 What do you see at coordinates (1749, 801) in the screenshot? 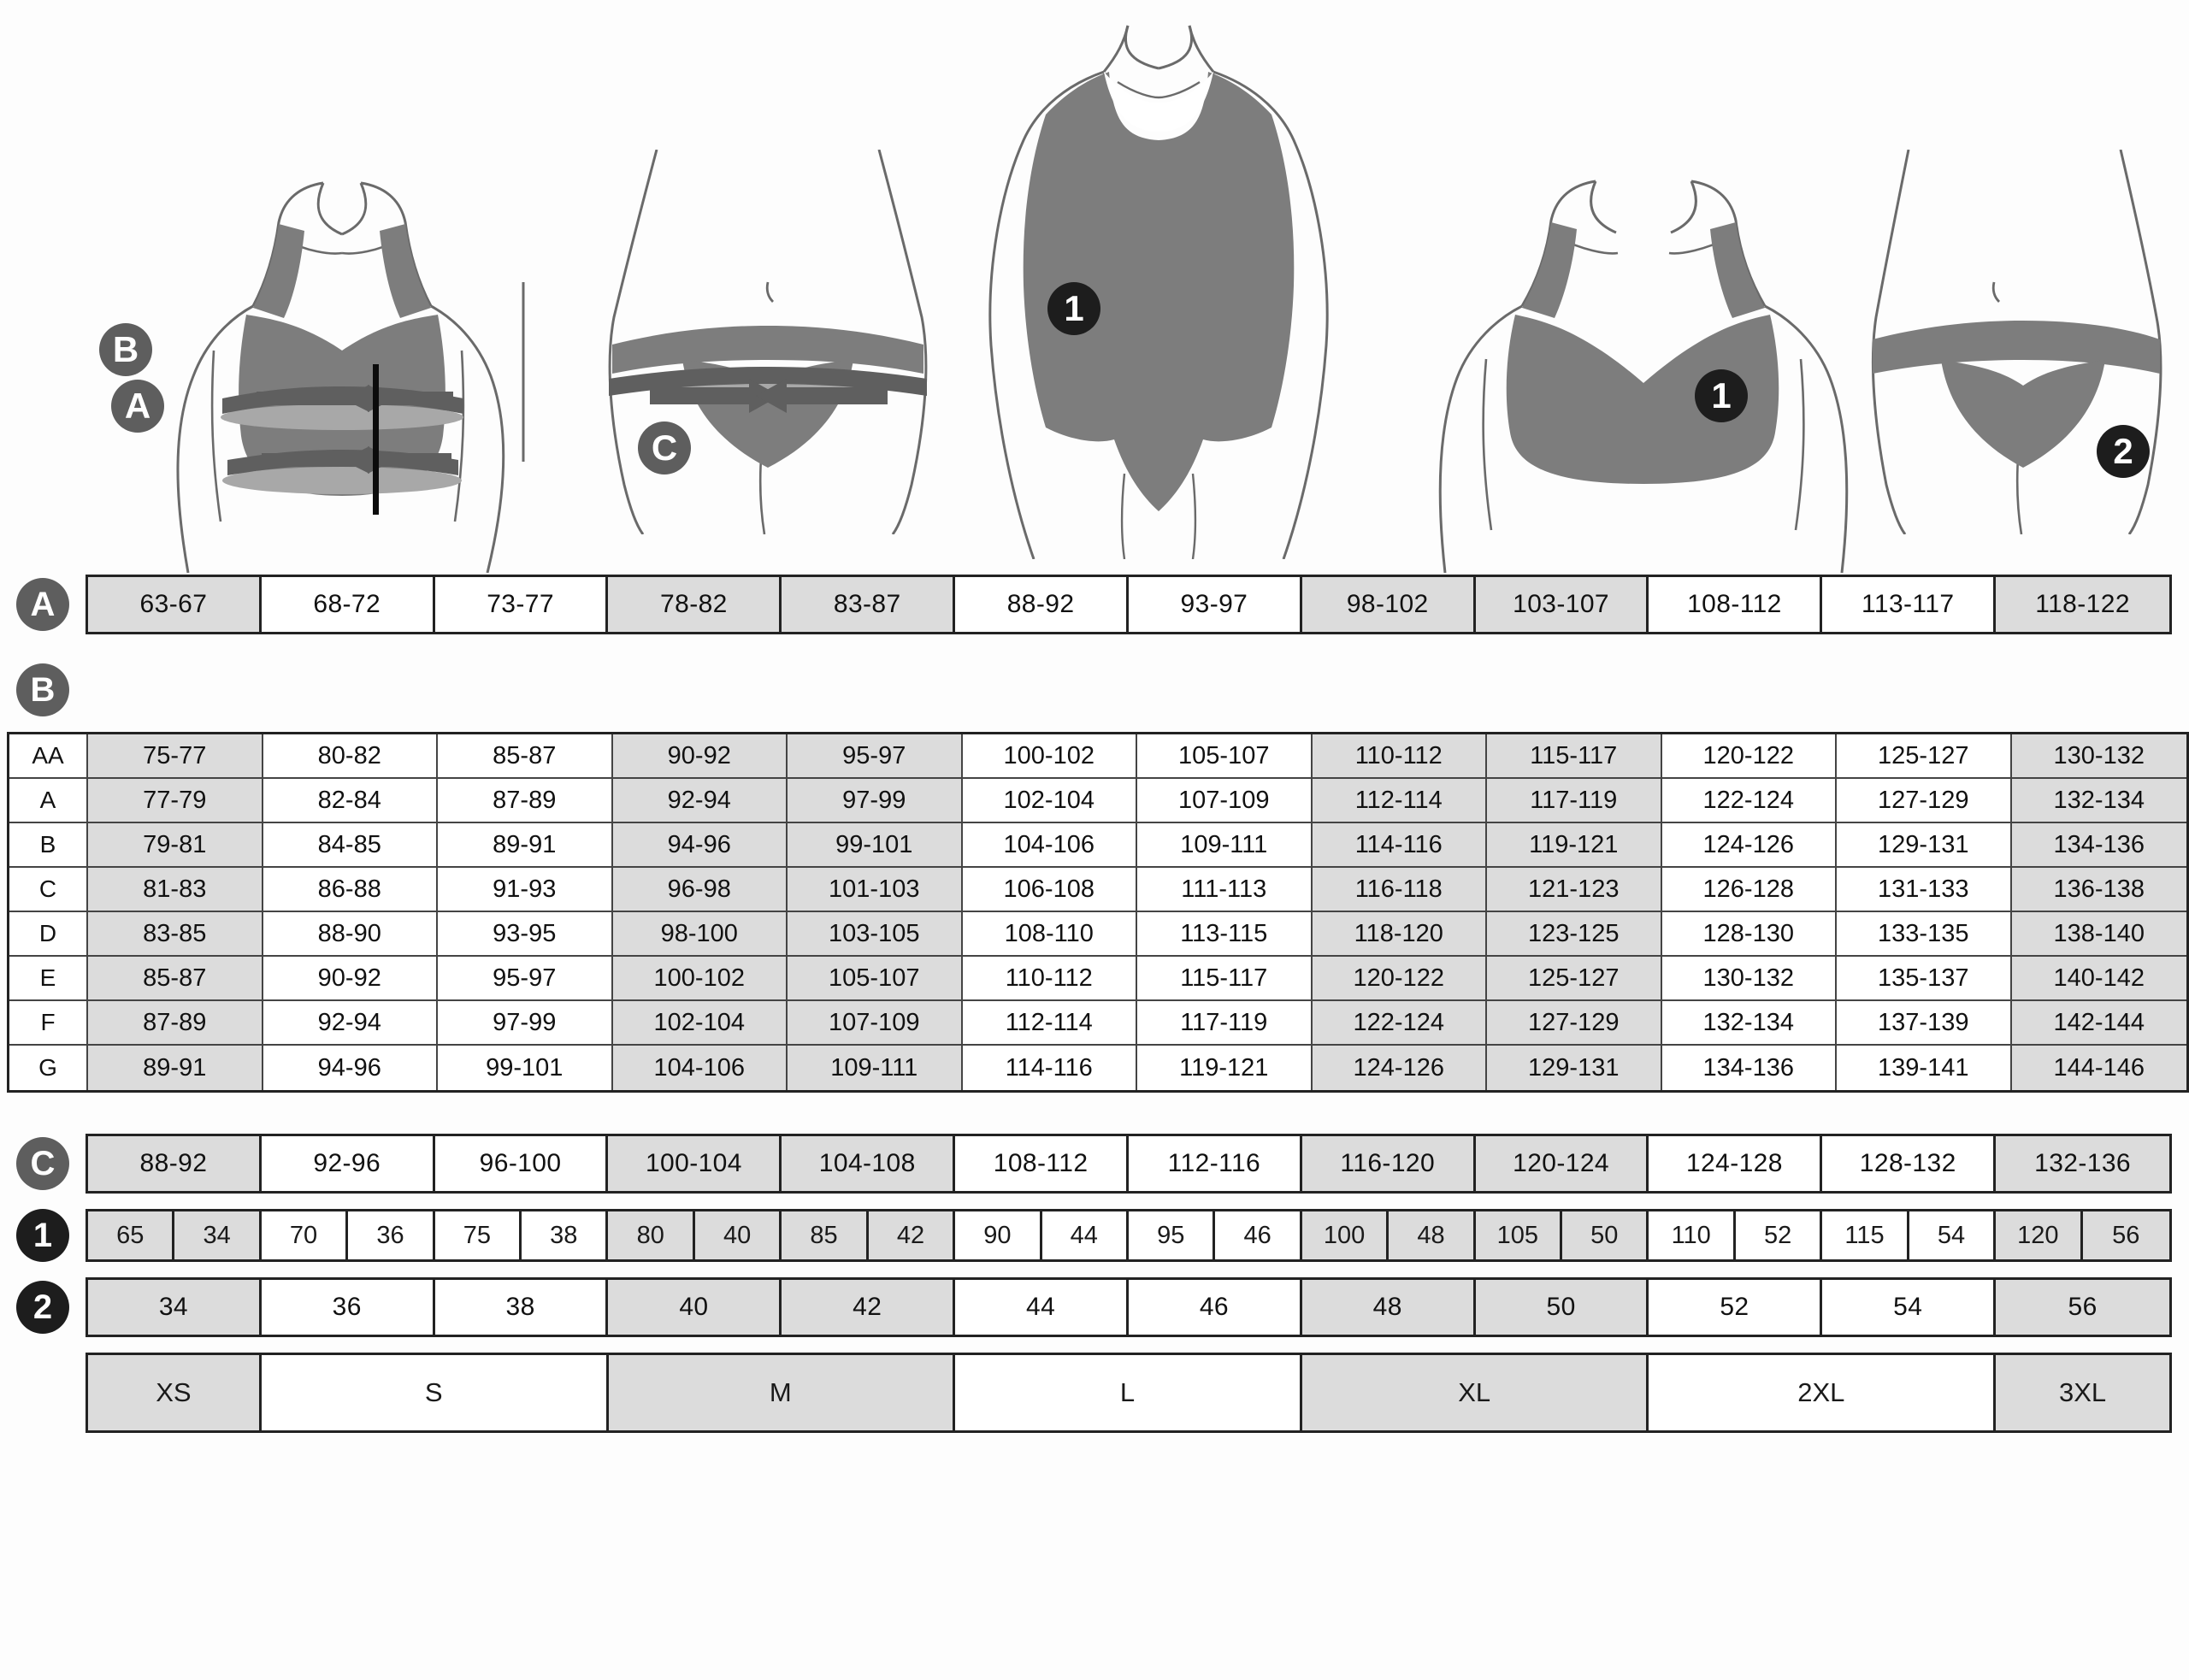
I see `cell-b-1-9: 122-124` at bounding box center [1749, 801].